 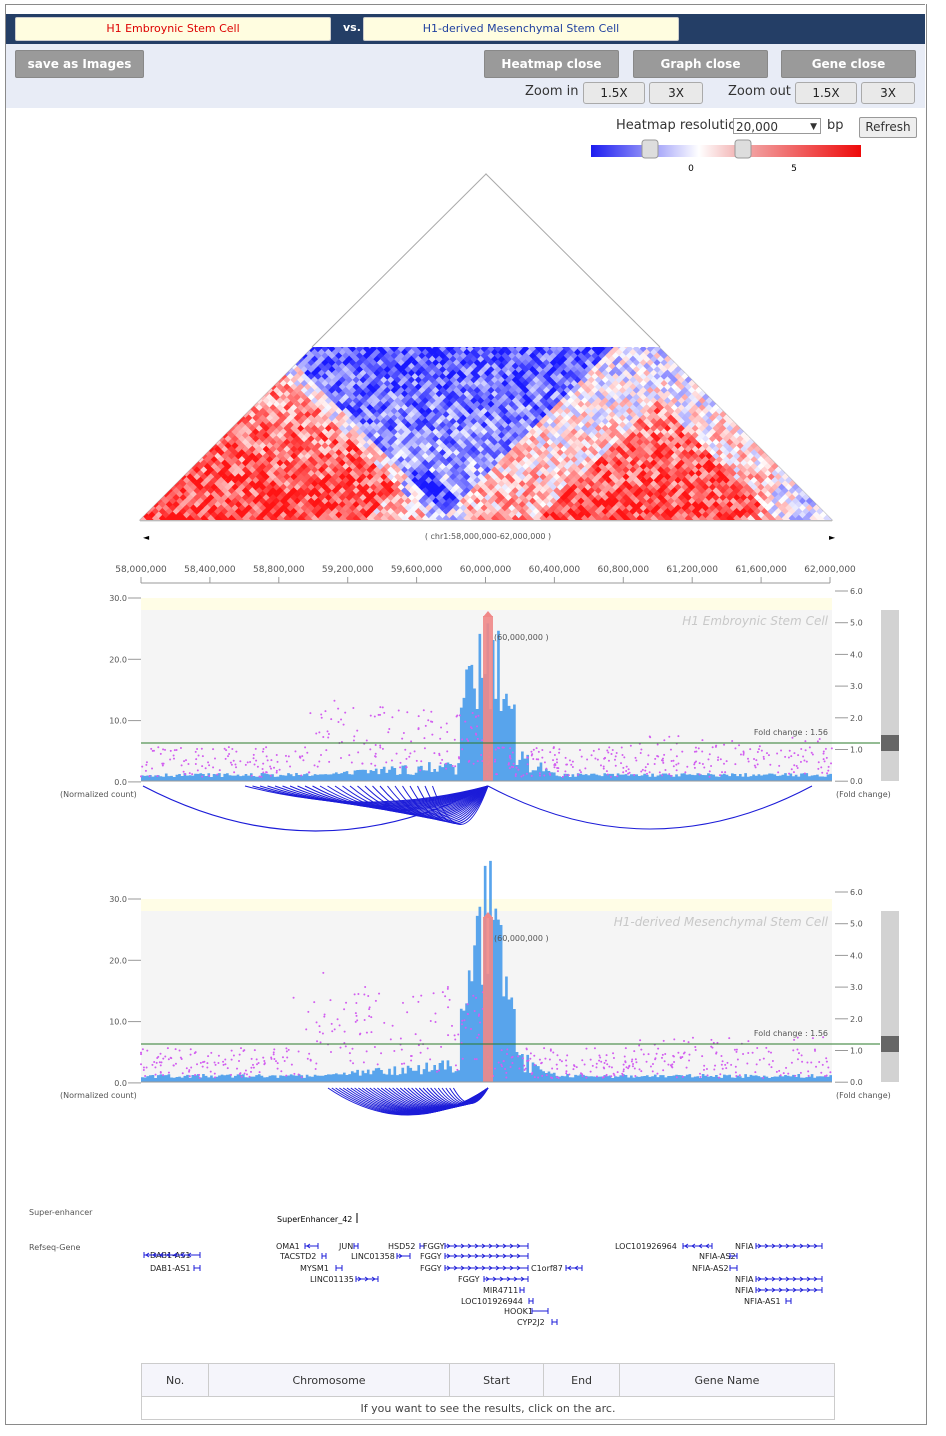 What do you see at coordinates (486, 604) in the screenshot?
I see `panel-header-band` at bounding box center [486, 604].